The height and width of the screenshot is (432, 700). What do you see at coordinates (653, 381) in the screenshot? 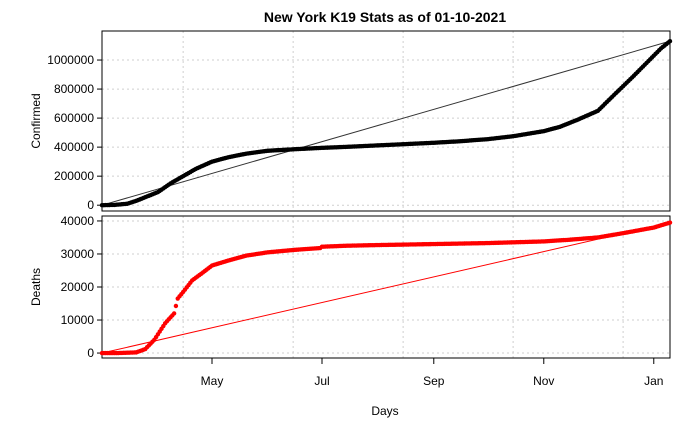
I see `x-tick-label: Jan` at bounding box center [653, 381].